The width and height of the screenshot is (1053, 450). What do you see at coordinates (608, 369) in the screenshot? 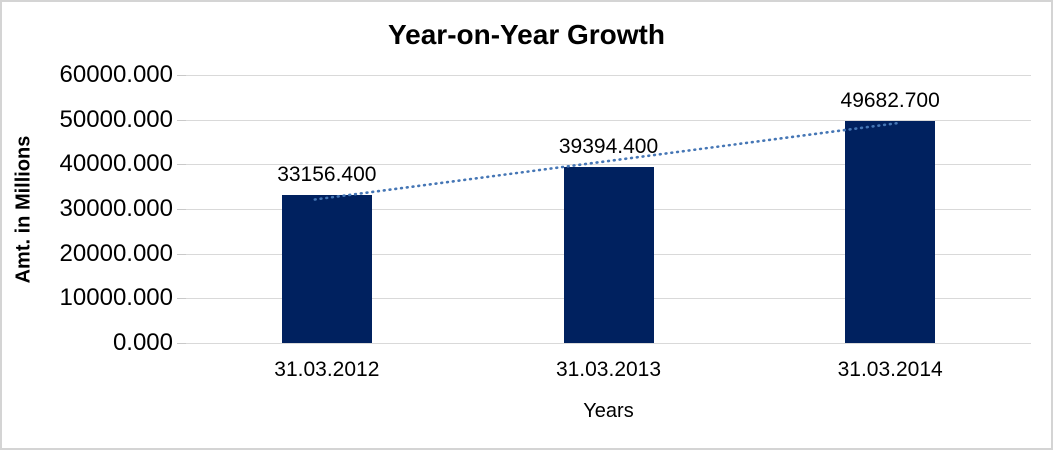
I see `x-tick-label: 31.03.2013` at bounding box center [608, 369].